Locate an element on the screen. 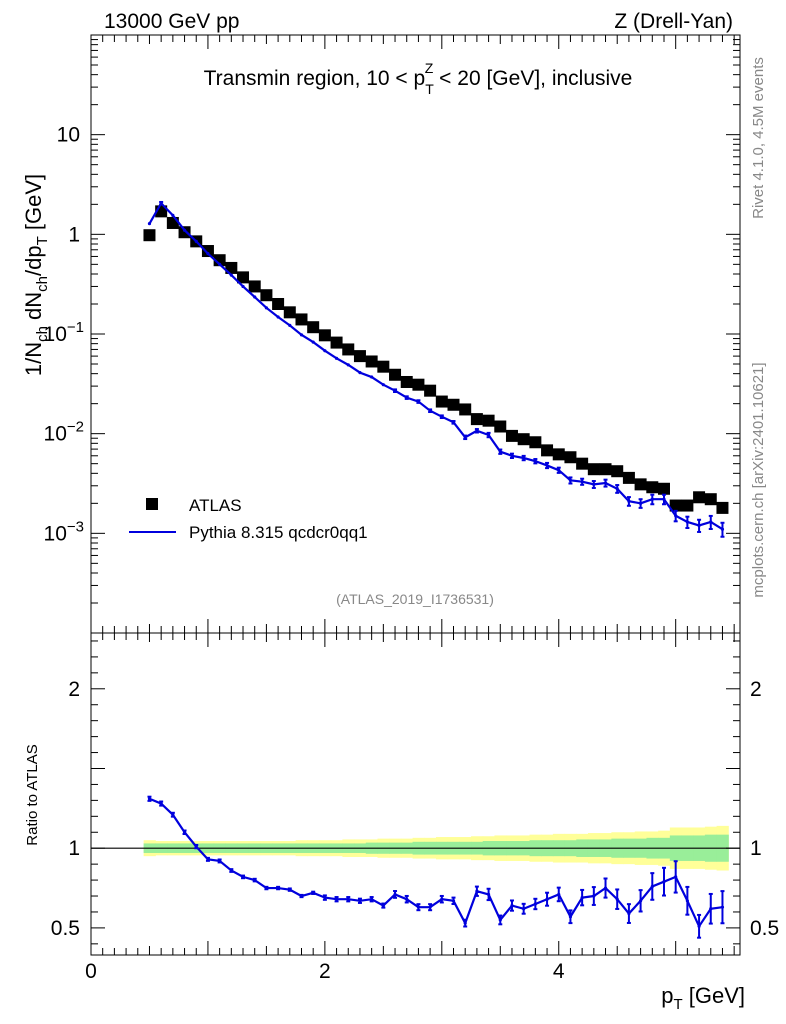  legend: ATLAS Pythia 8.315 qcdcr0qq1 is located at coordinates (248, 519).